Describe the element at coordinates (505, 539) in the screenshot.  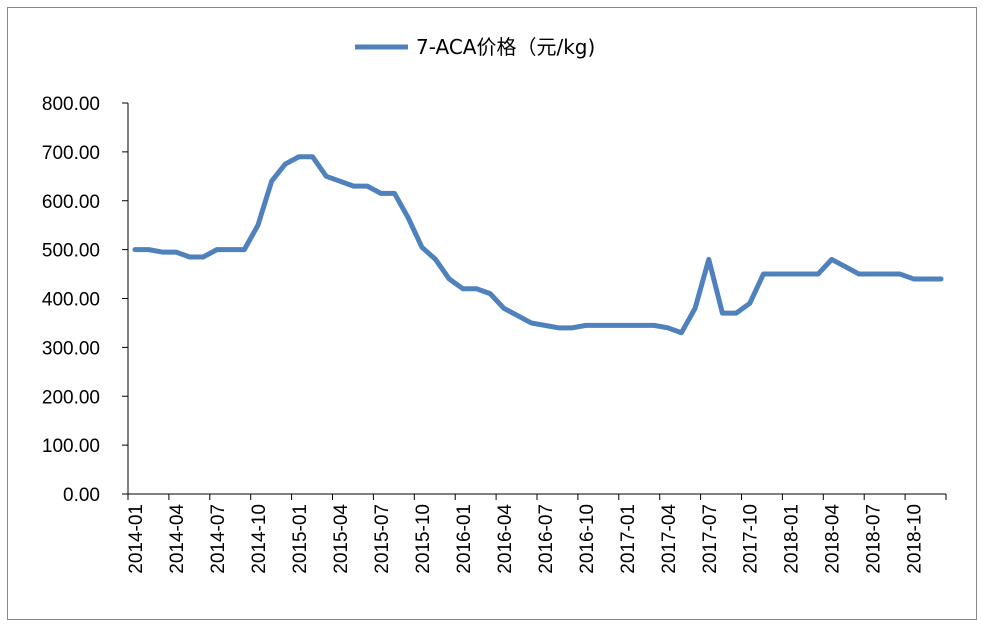
I see `x-tick-label: 2016-04` at that location.